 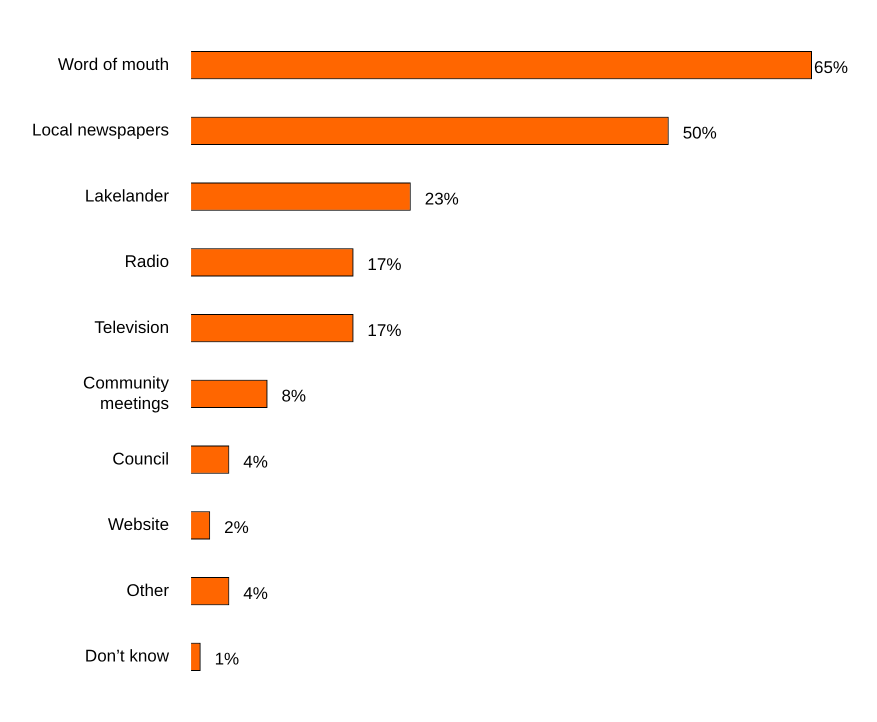 I want to click on y-tick-label: Word of mouth, so click(x=114, y=64).